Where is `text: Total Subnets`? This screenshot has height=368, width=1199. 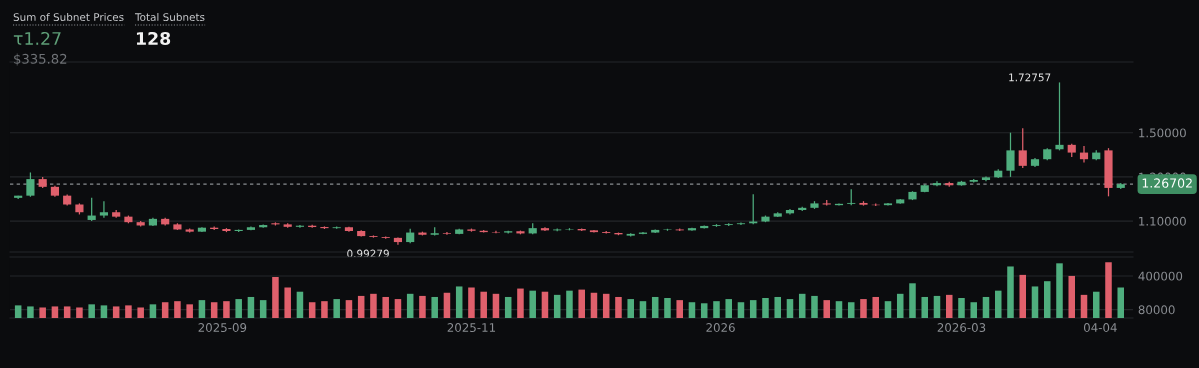
text: Total Subnets is located at coordinates (169, 17).